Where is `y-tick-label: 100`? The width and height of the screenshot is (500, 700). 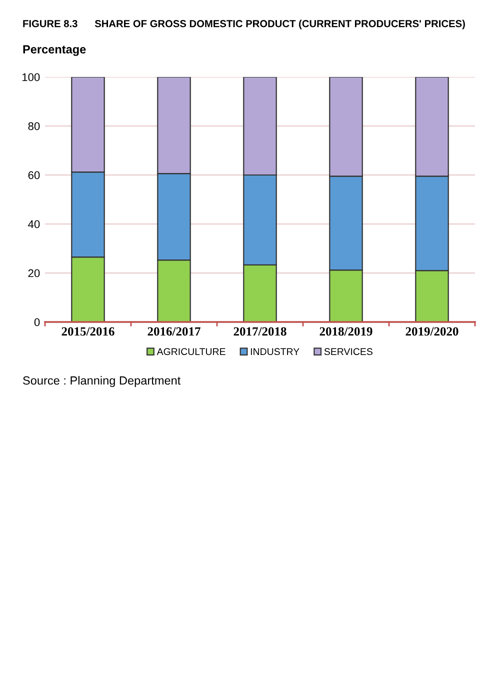
y-tick-label: 100 is located at coordinates (31, 77).